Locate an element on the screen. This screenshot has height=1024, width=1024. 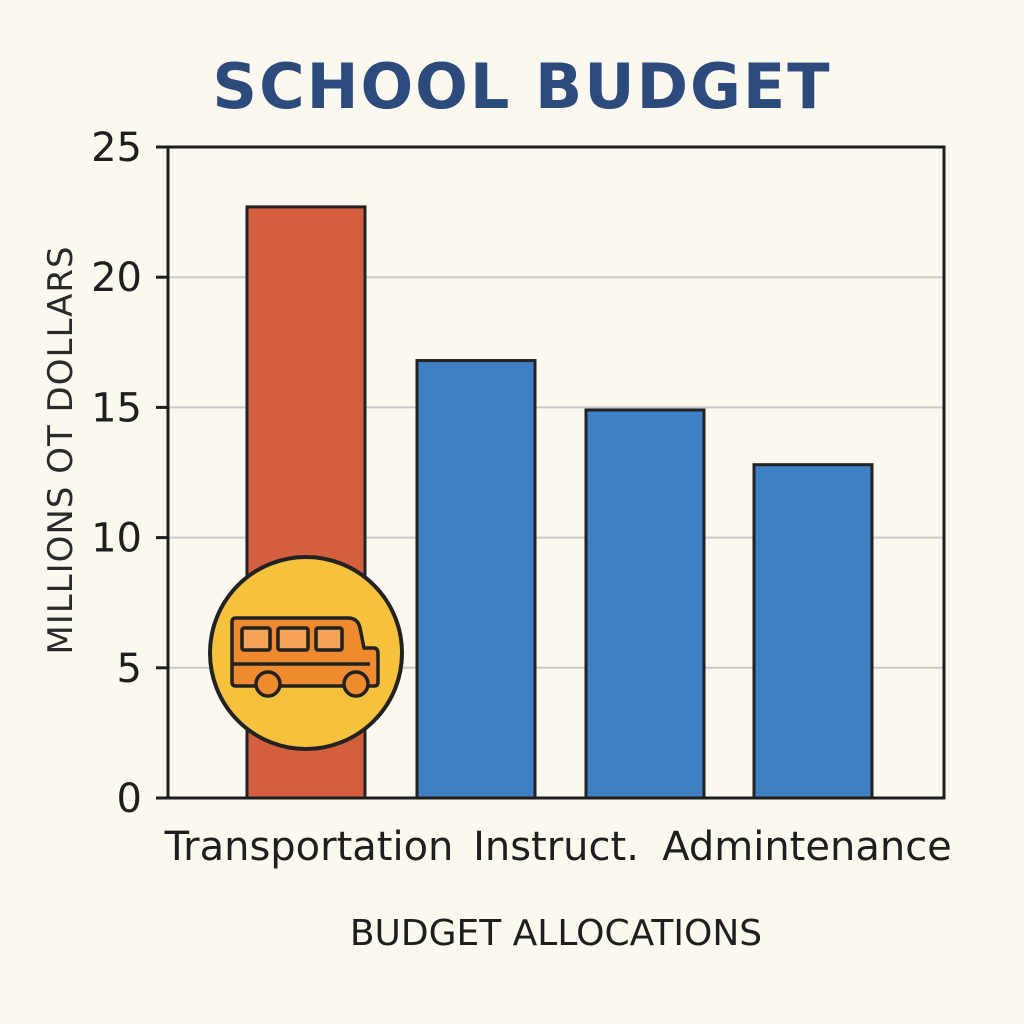
transportation-badge is located at coordinates (306, 653).